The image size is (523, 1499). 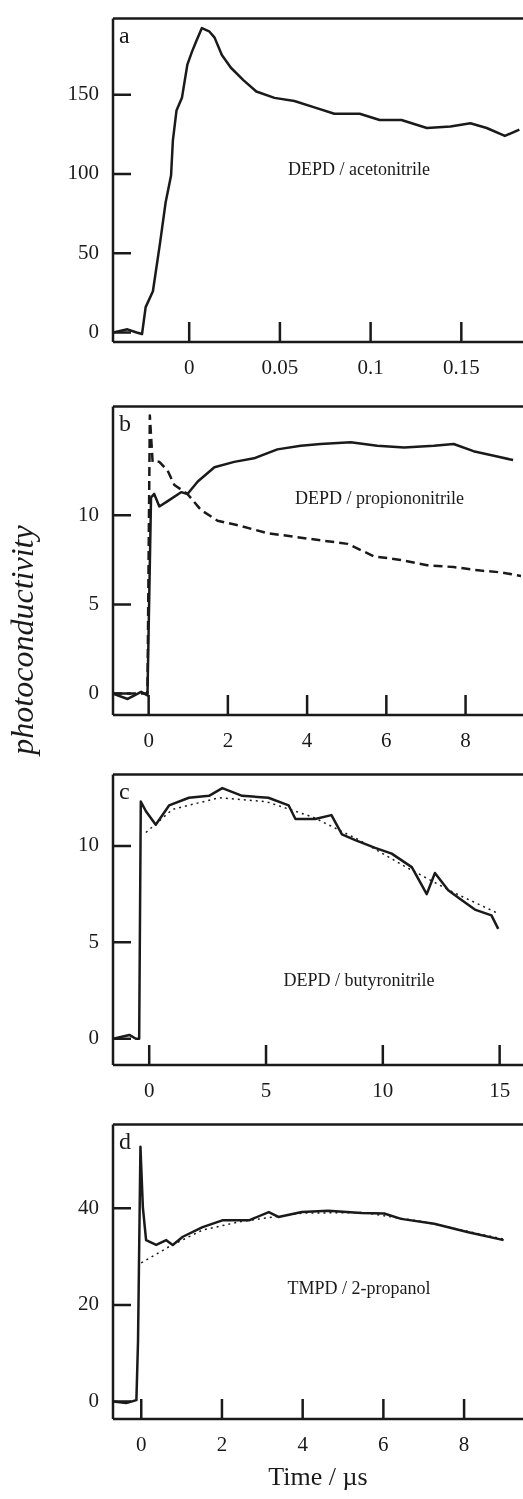 I want to click on x-tick-label: 15, so click(x=500, y=1090).